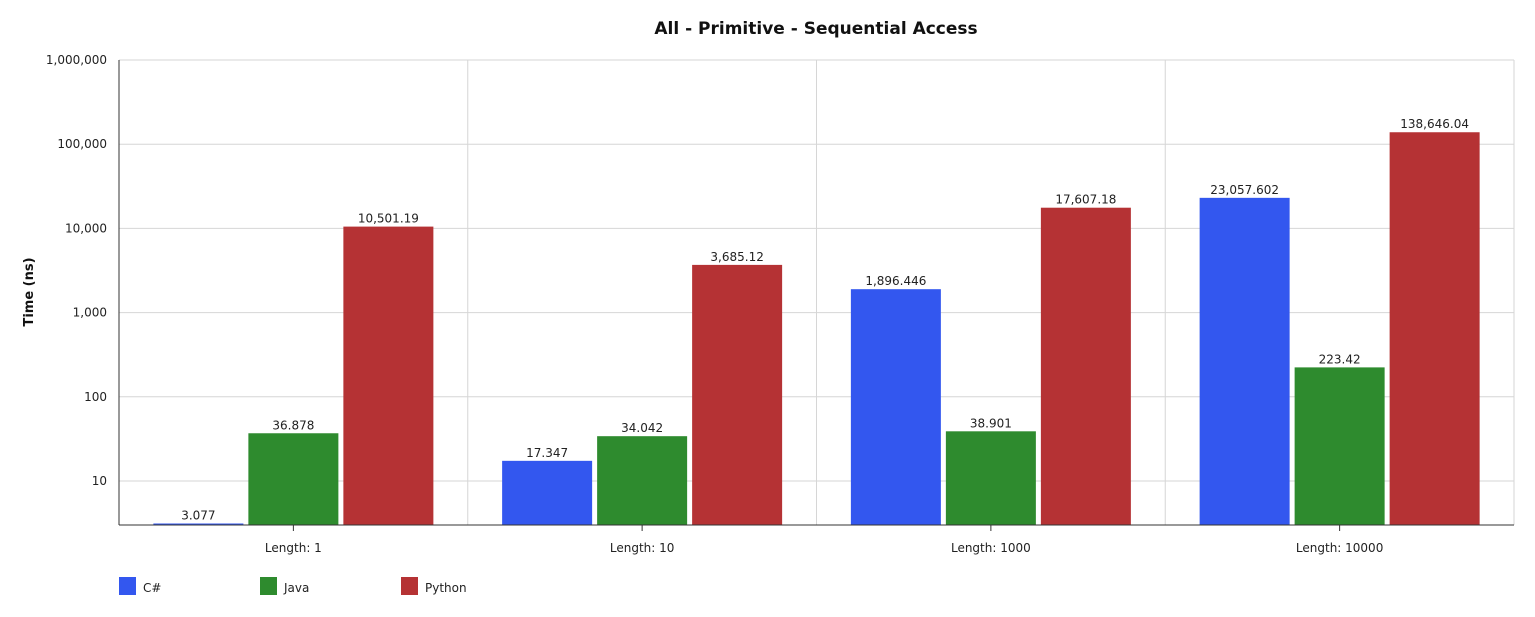 The height and width of the screenshot is (617, 1535). Describe the element at coordinates (1434, 124) in the screenshot. I see `data-label: 138,646.04` at that location.